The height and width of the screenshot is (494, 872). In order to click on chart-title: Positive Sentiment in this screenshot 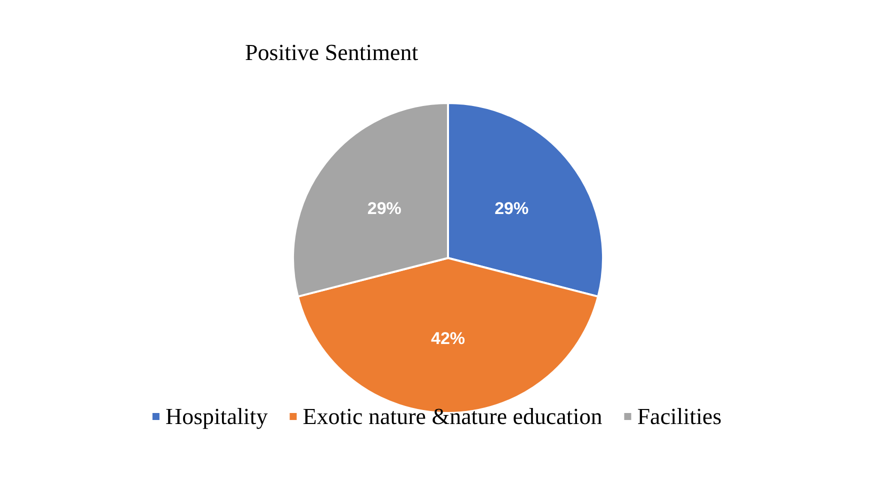, I will do `click(332, 52)`.